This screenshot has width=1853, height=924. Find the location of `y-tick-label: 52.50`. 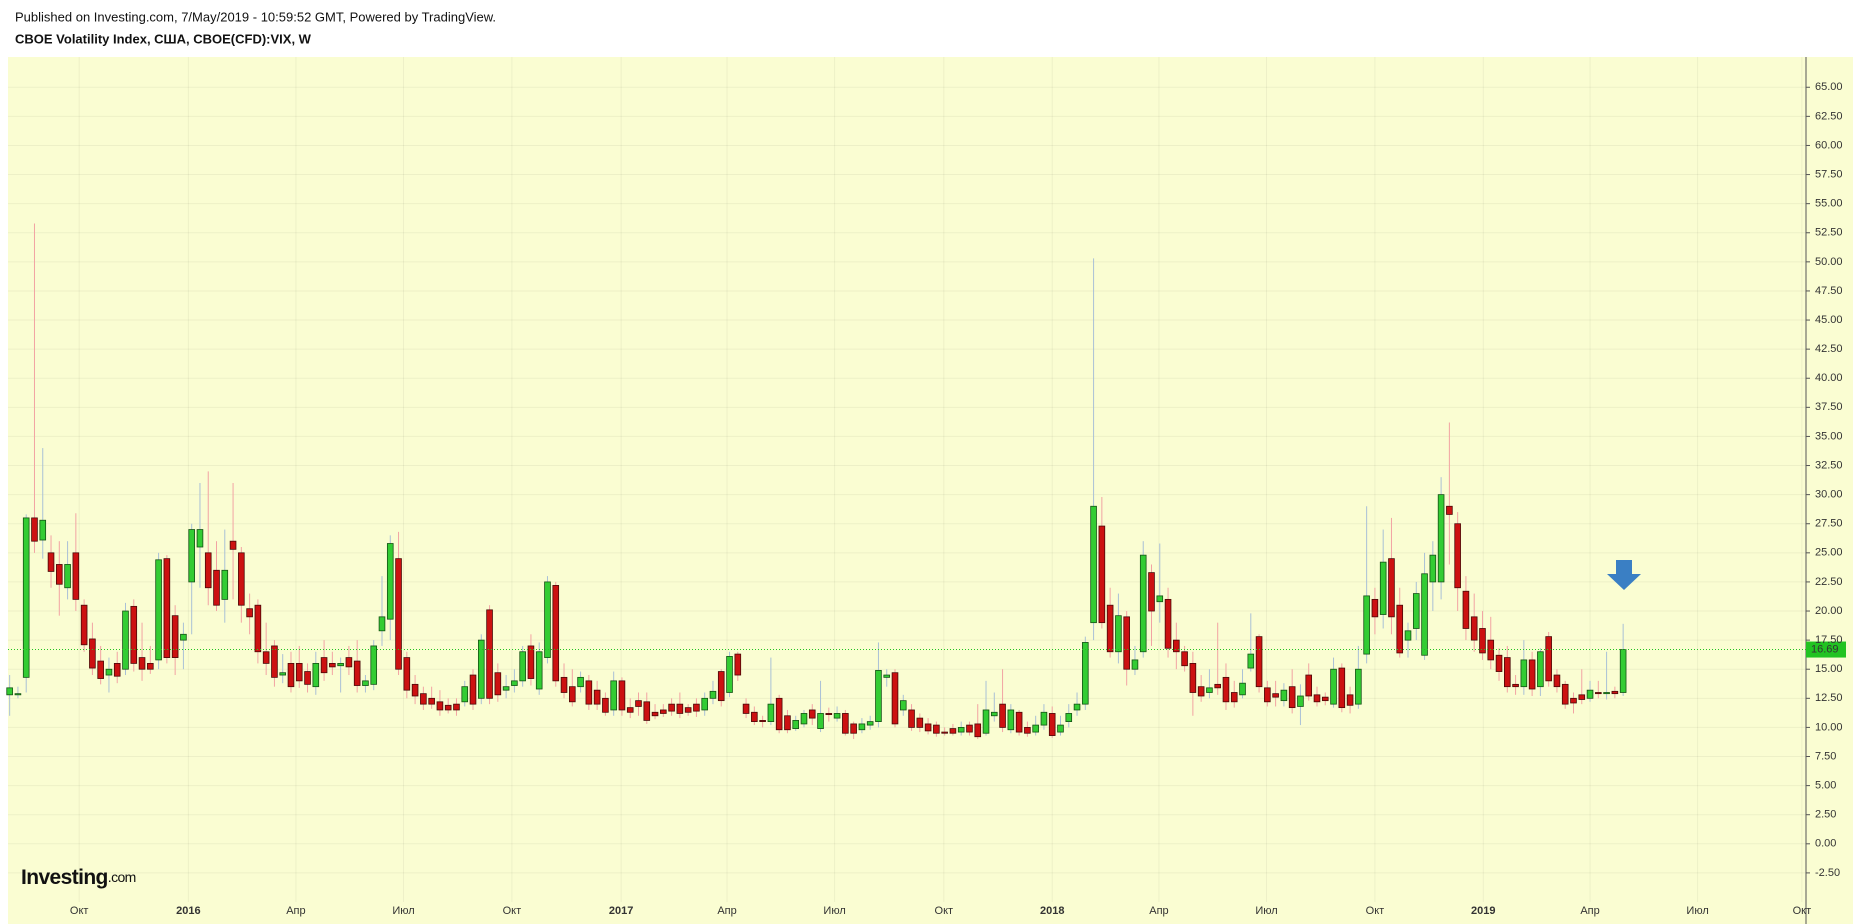

y-tick-label: 52.50 is located at coordinates (1829, 233).